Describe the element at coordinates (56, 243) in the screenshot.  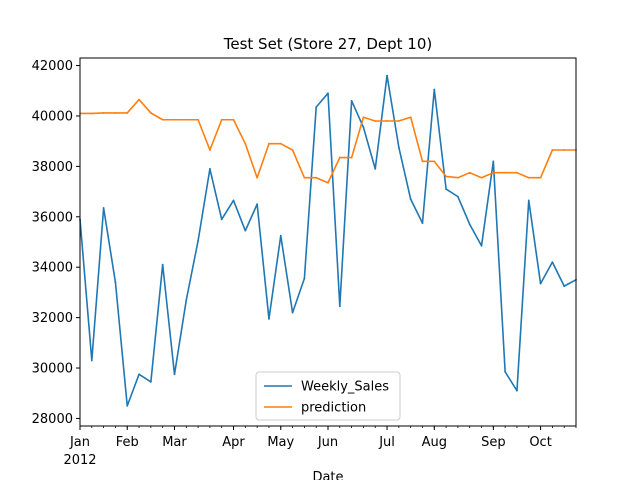
I see `y-axis: 28000 30000 32000 34000 36000 38000 40000 42000` at that location.